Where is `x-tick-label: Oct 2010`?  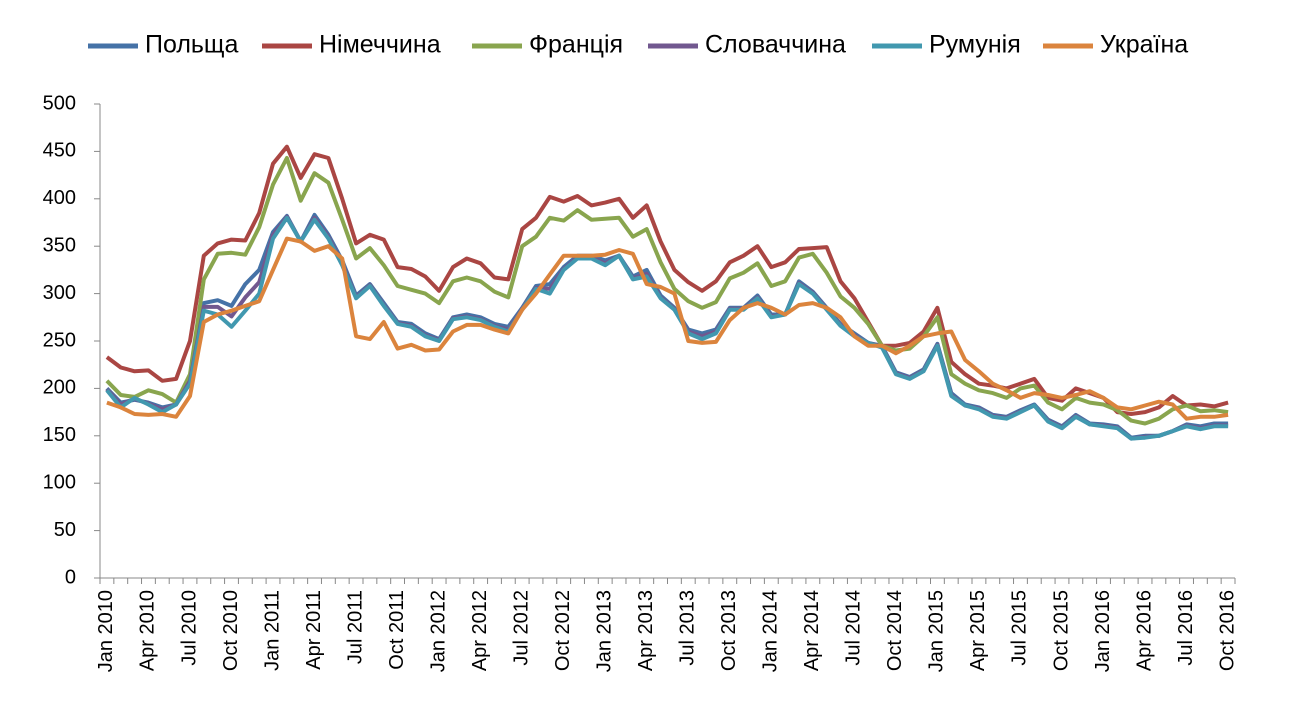 x-tick-label: Oct 2010 is located at coordinates (231, 630).